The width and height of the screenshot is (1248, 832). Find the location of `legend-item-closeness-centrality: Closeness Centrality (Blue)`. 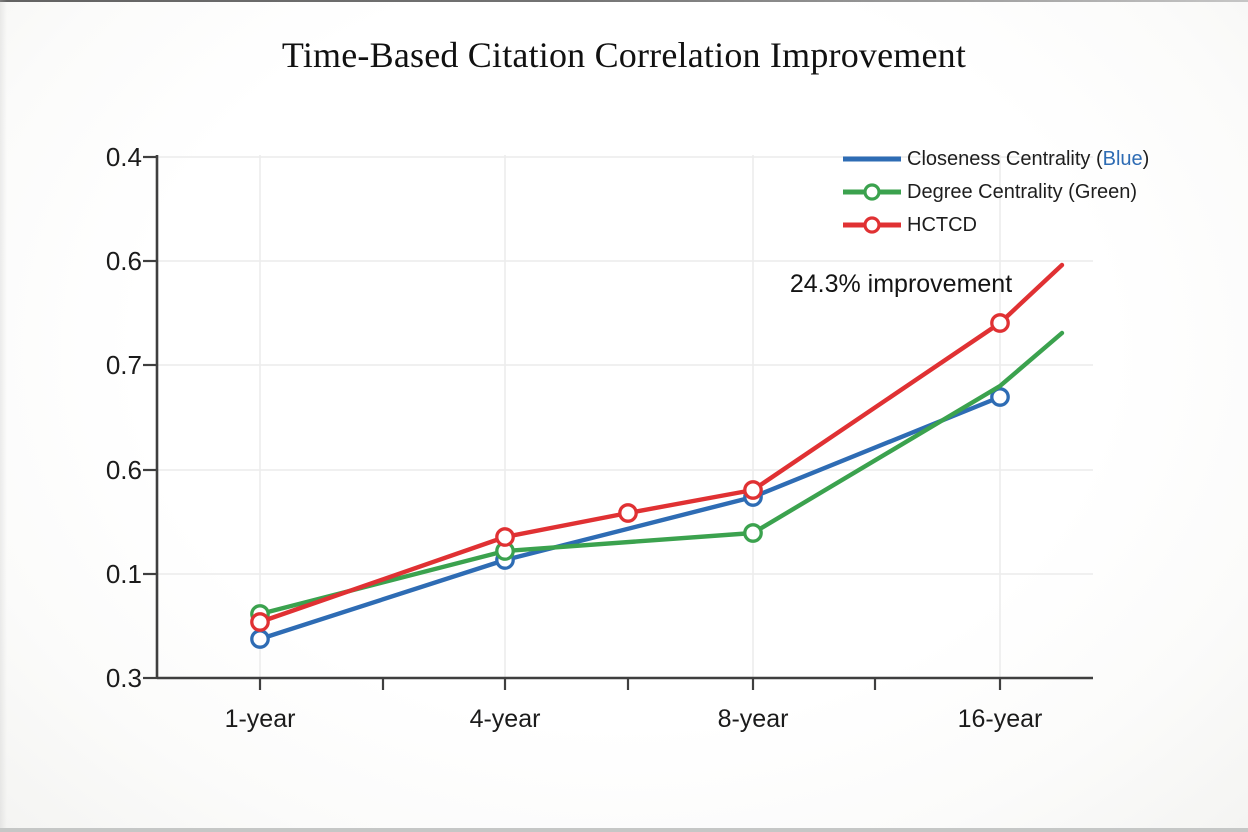

legend-item-closeness-centrality: Closeness Centrality (Blue) is located at coordinates (995, 159).